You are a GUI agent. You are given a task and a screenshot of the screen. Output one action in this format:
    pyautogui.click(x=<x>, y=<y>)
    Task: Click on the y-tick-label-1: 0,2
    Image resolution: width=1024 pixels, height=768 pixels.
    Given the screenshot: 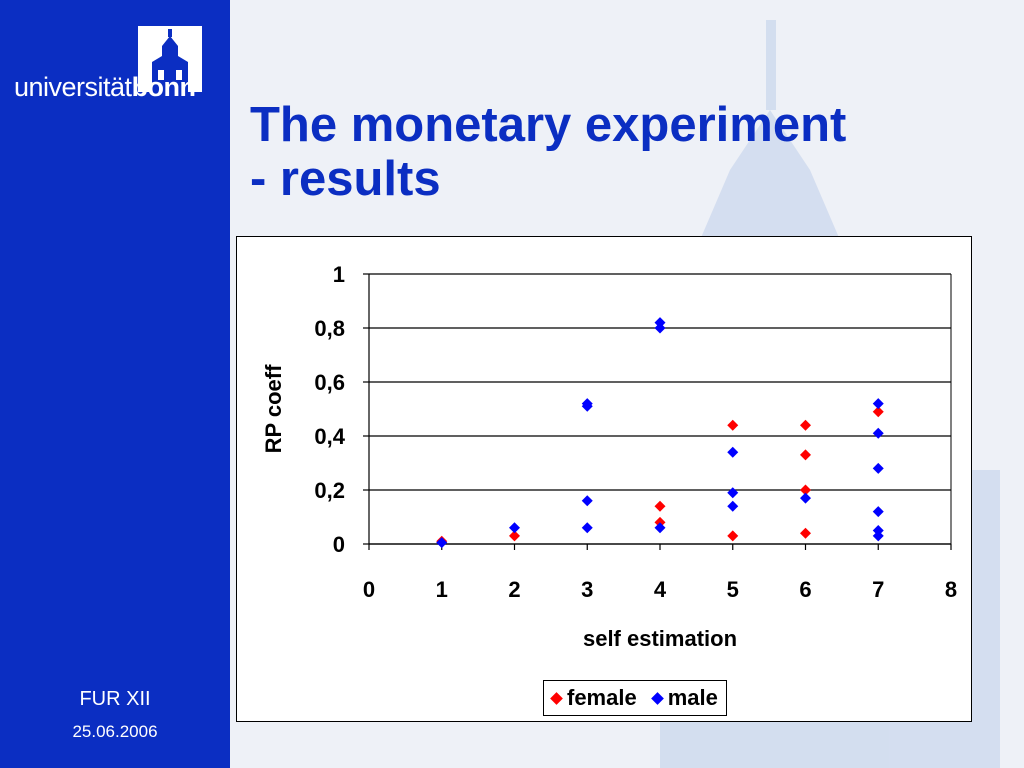 What is the action you would take?
    pyautogui.click(x=329, y=490)
    